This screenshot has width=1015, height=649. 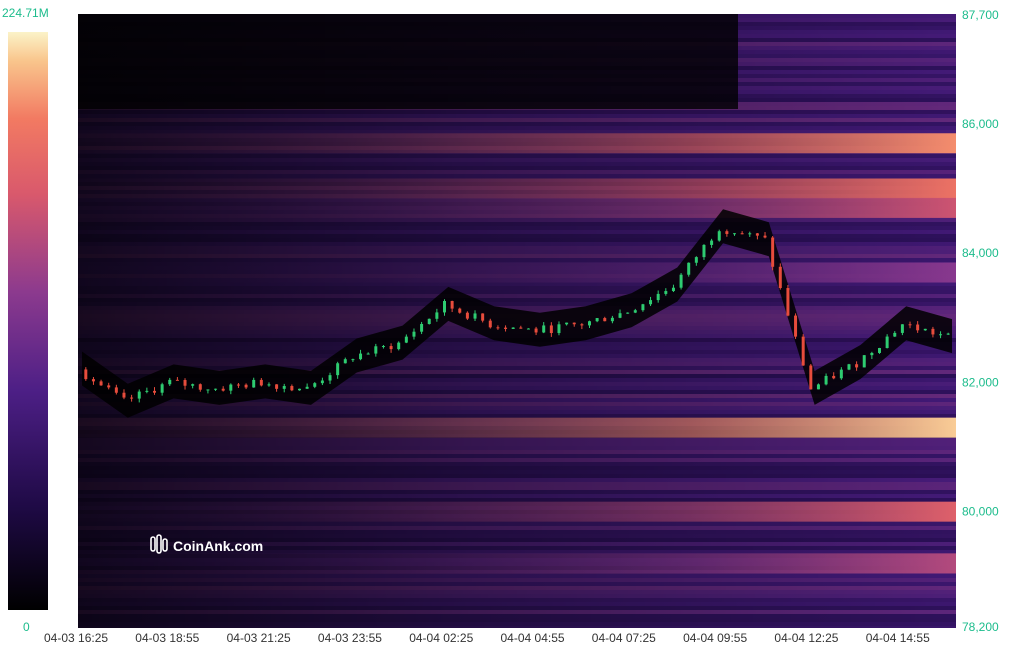 I want to click on x-tick-label: 04-04 12:25, so click(x=806, y=638).